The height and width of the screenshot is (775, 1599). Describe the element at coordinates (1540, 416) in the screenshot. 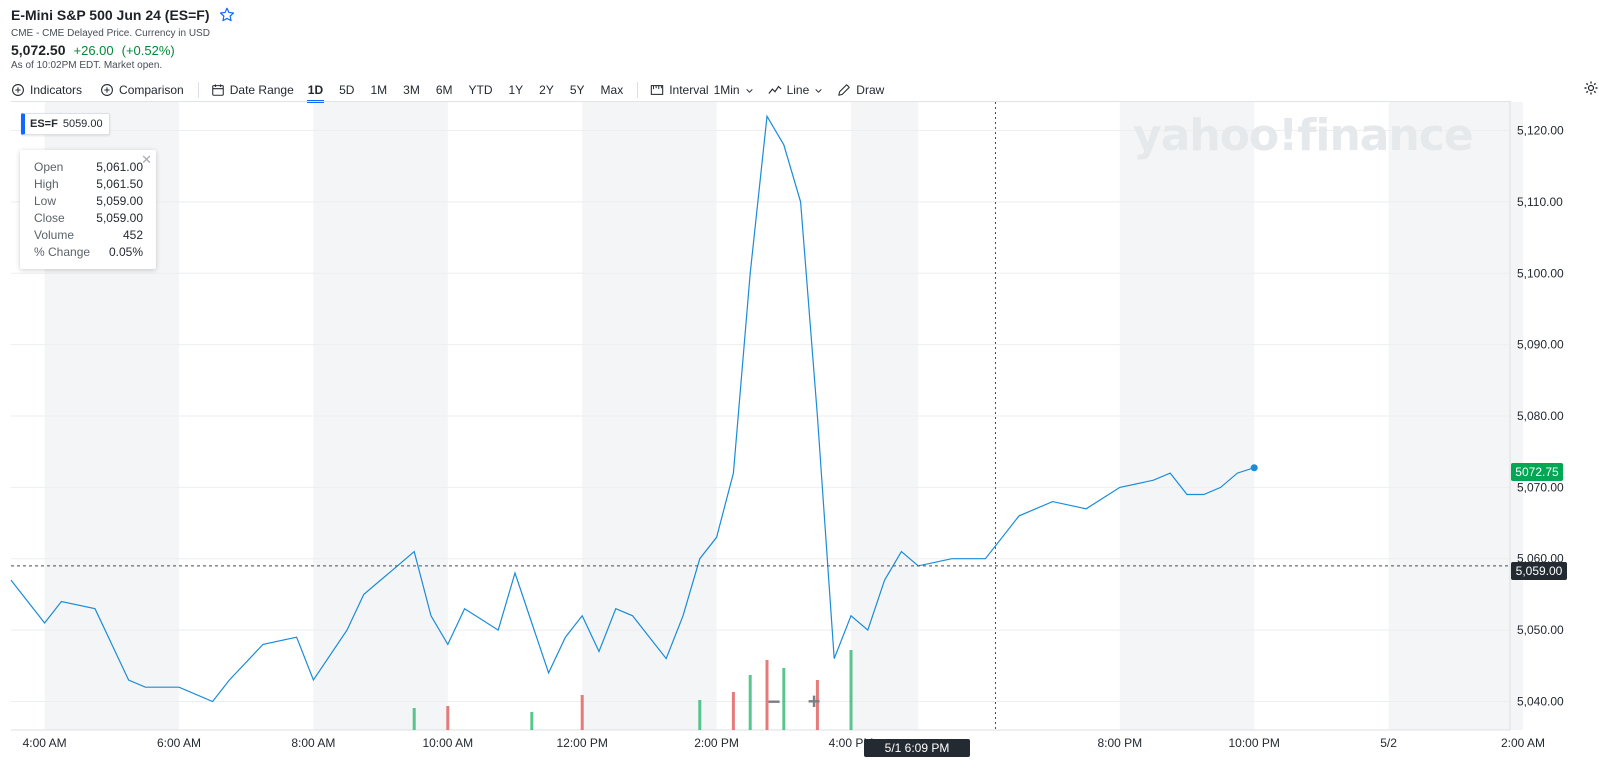

I see `y-tick-label: 5,080.00` at that location.